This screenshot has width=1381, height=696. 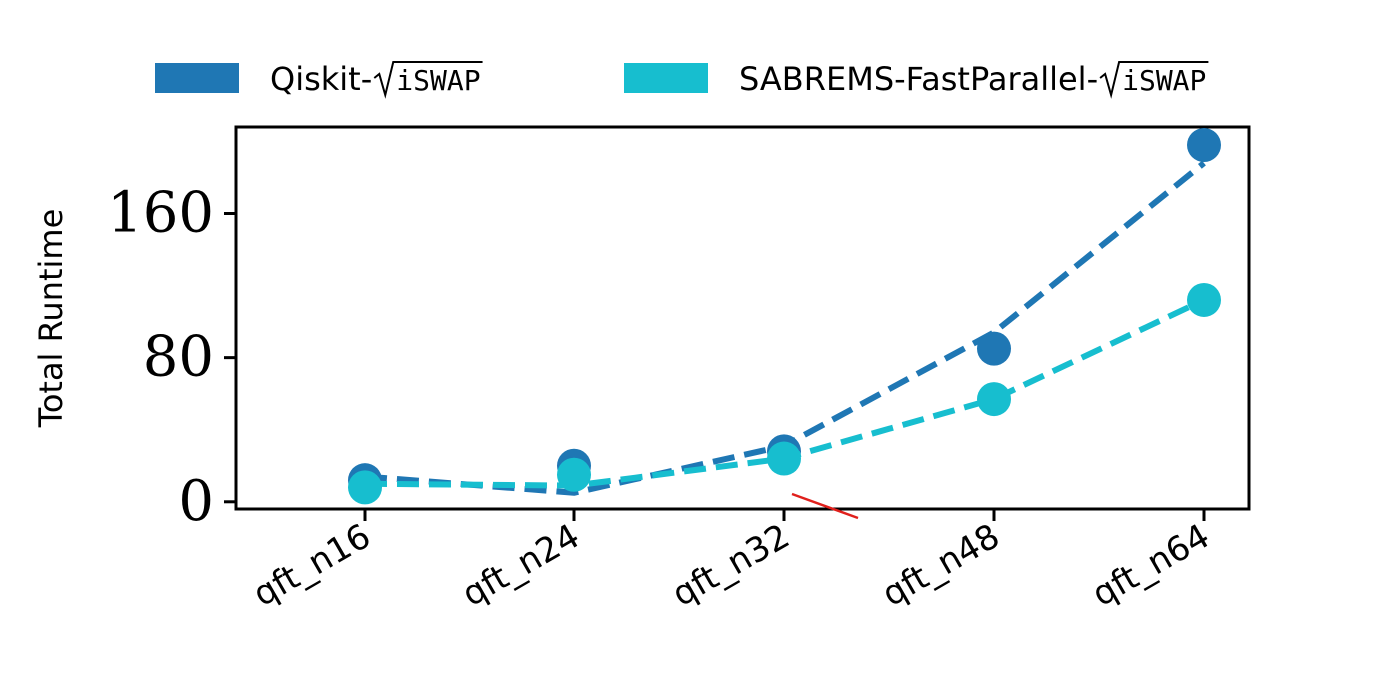 I want to click on x-tick-label: qft_n24, so click(x=521, y=565).